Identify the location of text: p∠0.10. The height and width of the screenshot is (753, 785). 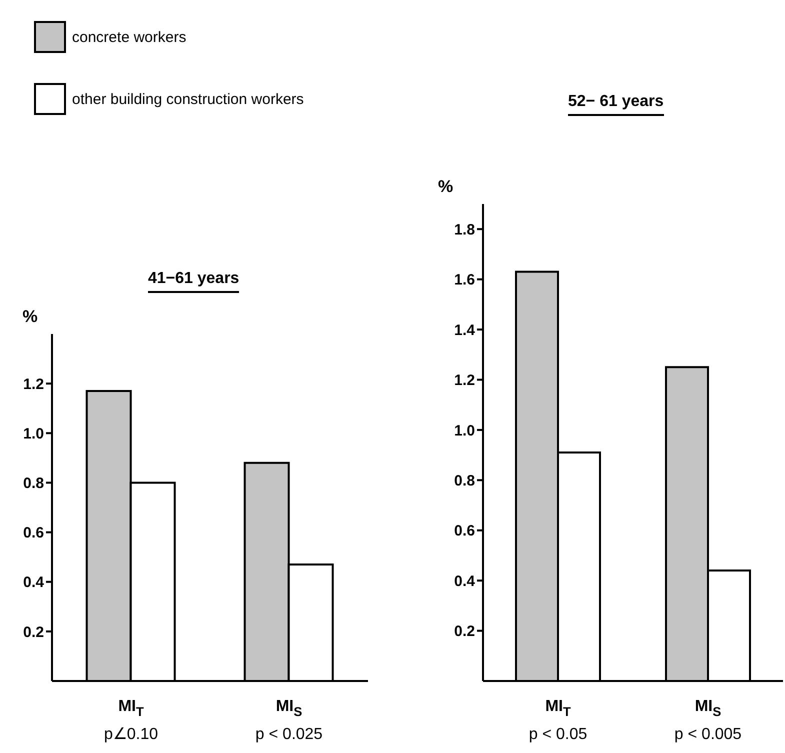
(131, 734).